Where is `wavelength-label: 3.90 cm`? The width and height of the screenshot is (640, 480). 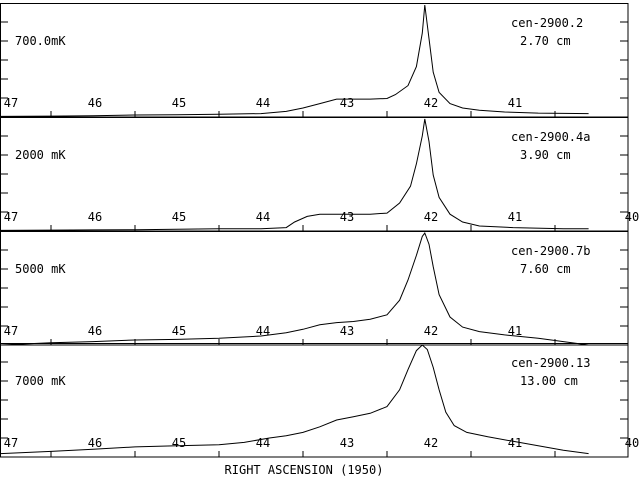 wavelength-label: 3.90 cm is located at coordinates (545, 155).